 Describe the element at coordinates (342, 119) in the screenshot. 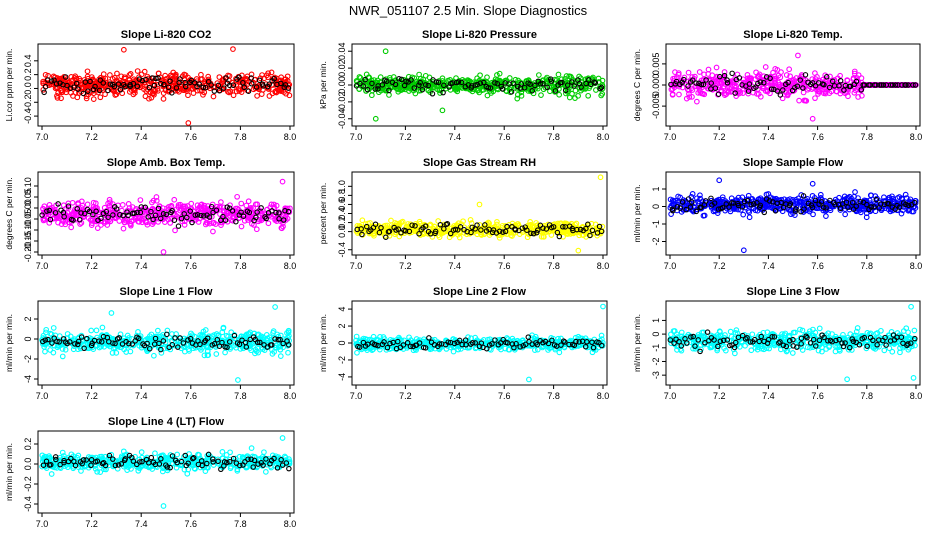

I see `y-tick-label: -0.04` at that location.